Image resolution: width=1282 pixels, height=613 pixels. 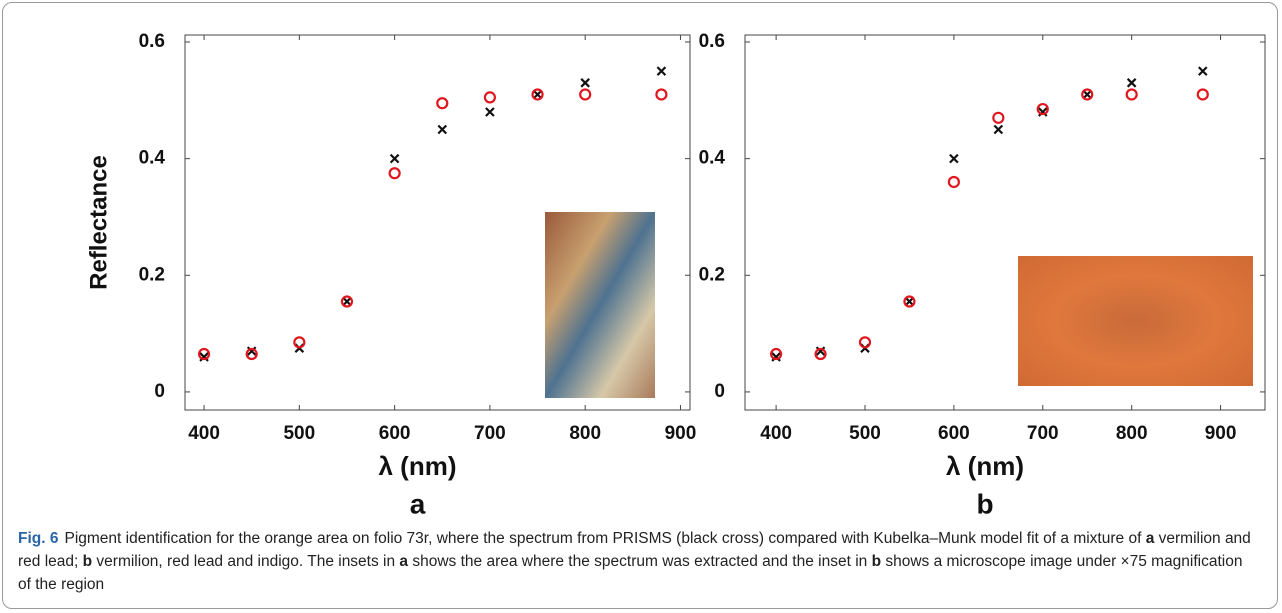 What do you see at coordinates (634, 550) in the screenshot?
I see `caption-text: vermilion and red lead;` at bounding box center [634, 550].